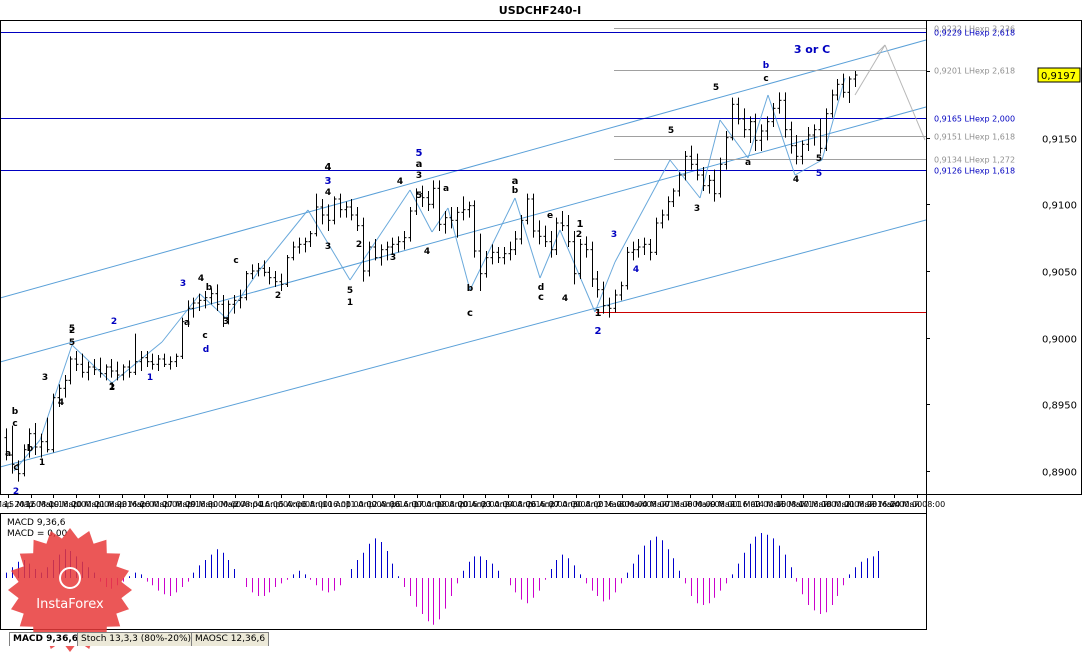  Describe the element at coordinates (974, 171) in the screenshot. I see `level-label: 0,9126 LHexp 1,618` at that location.